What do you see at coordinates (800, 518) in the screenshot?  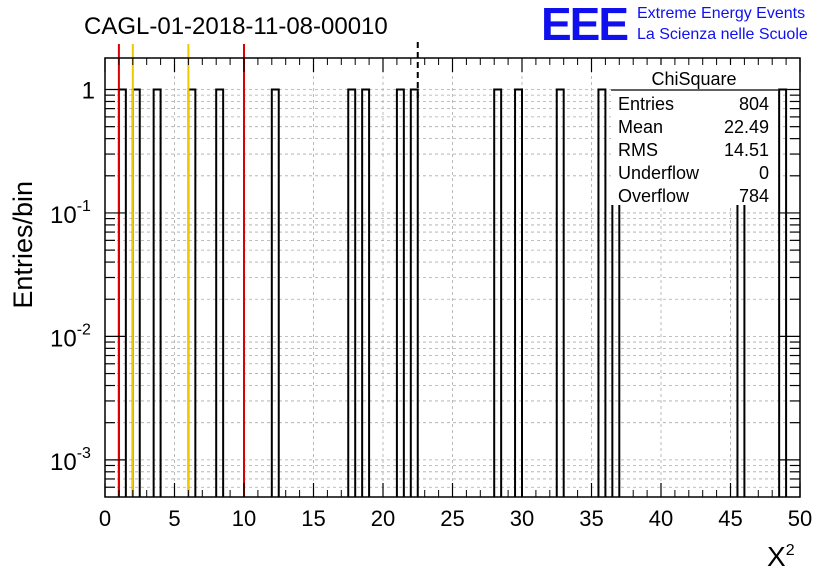 I see `x-tick-label: 50` at bounding box center [800, 518].